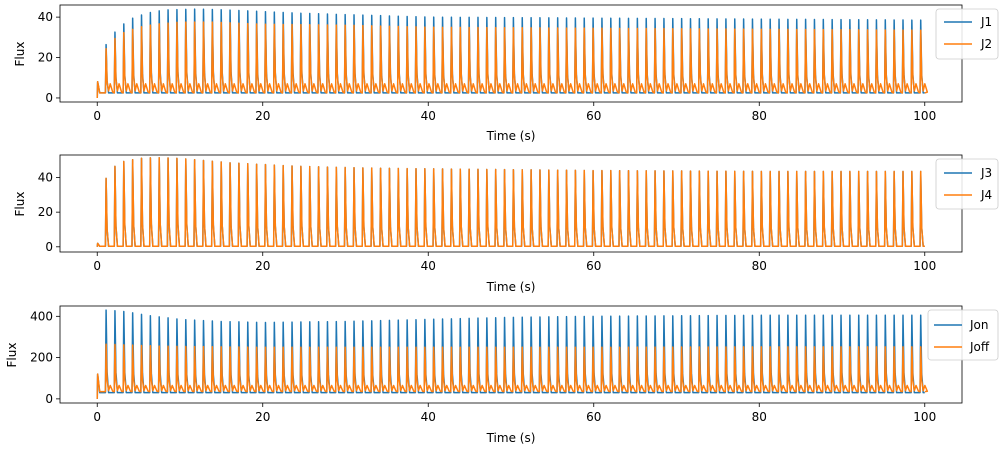  Describe the element at coordinates (986, 195) in the screenshot. I see `legend-label-j4: J4` at that location.